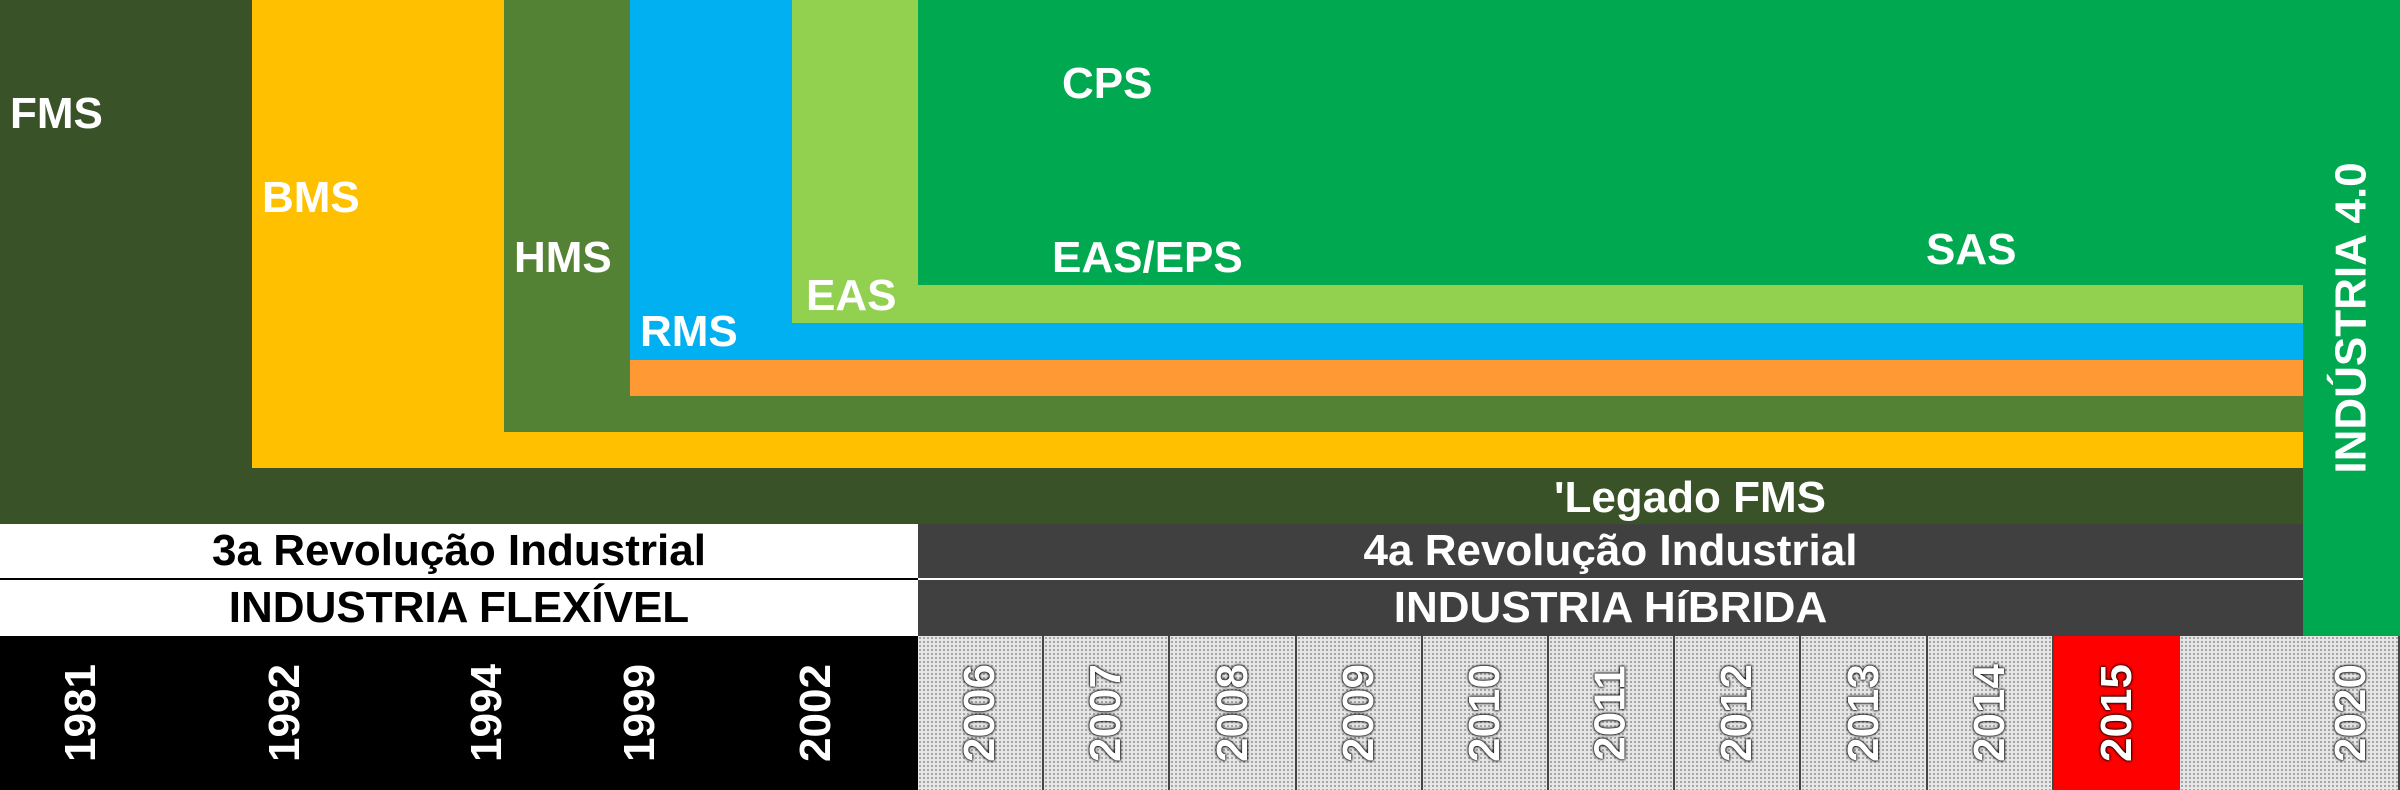  I want to click on year-cell-1992: 1992, so click(285, 713).